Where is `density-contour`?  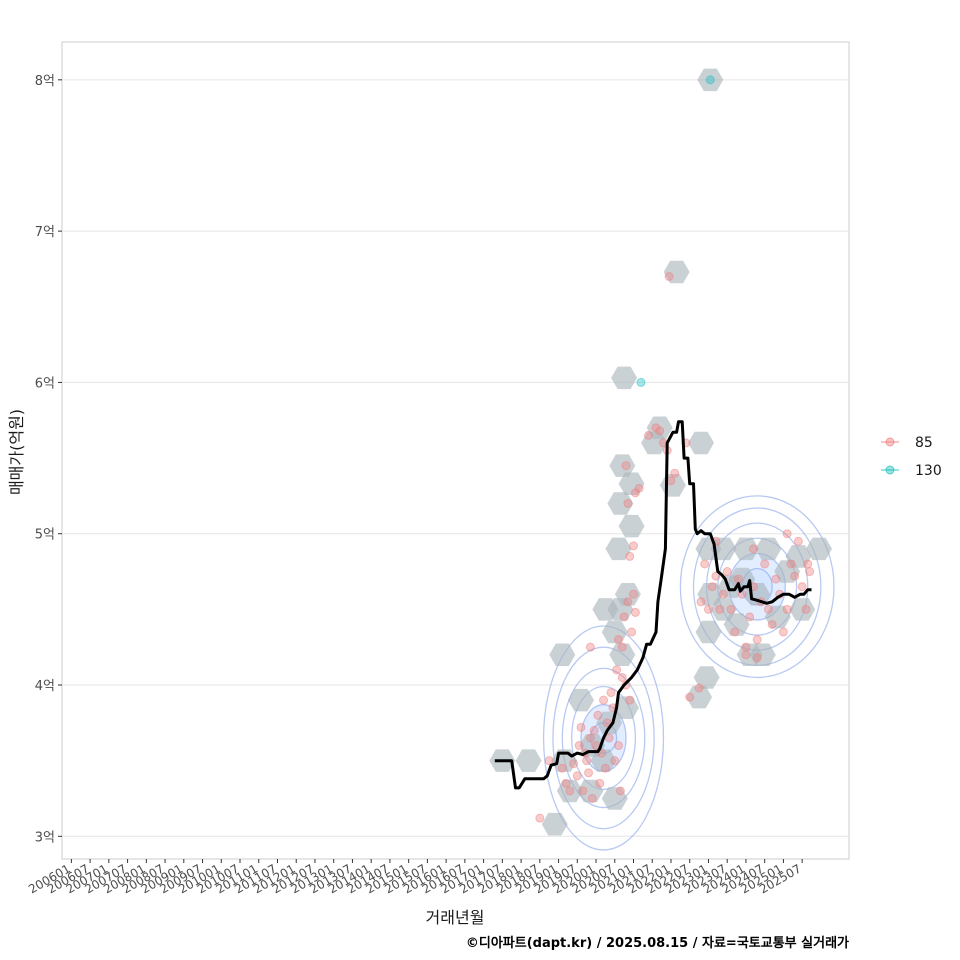
density-contour is located at coordinates (603, 738).